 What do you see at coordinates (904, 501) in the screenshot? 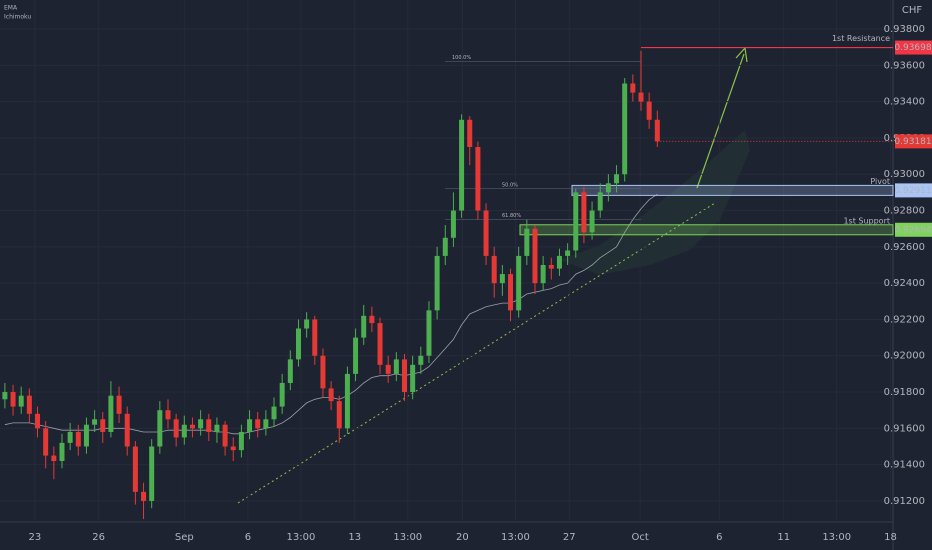
I see `y-tick-label: 0.91200` at bounding box center [904, 501].